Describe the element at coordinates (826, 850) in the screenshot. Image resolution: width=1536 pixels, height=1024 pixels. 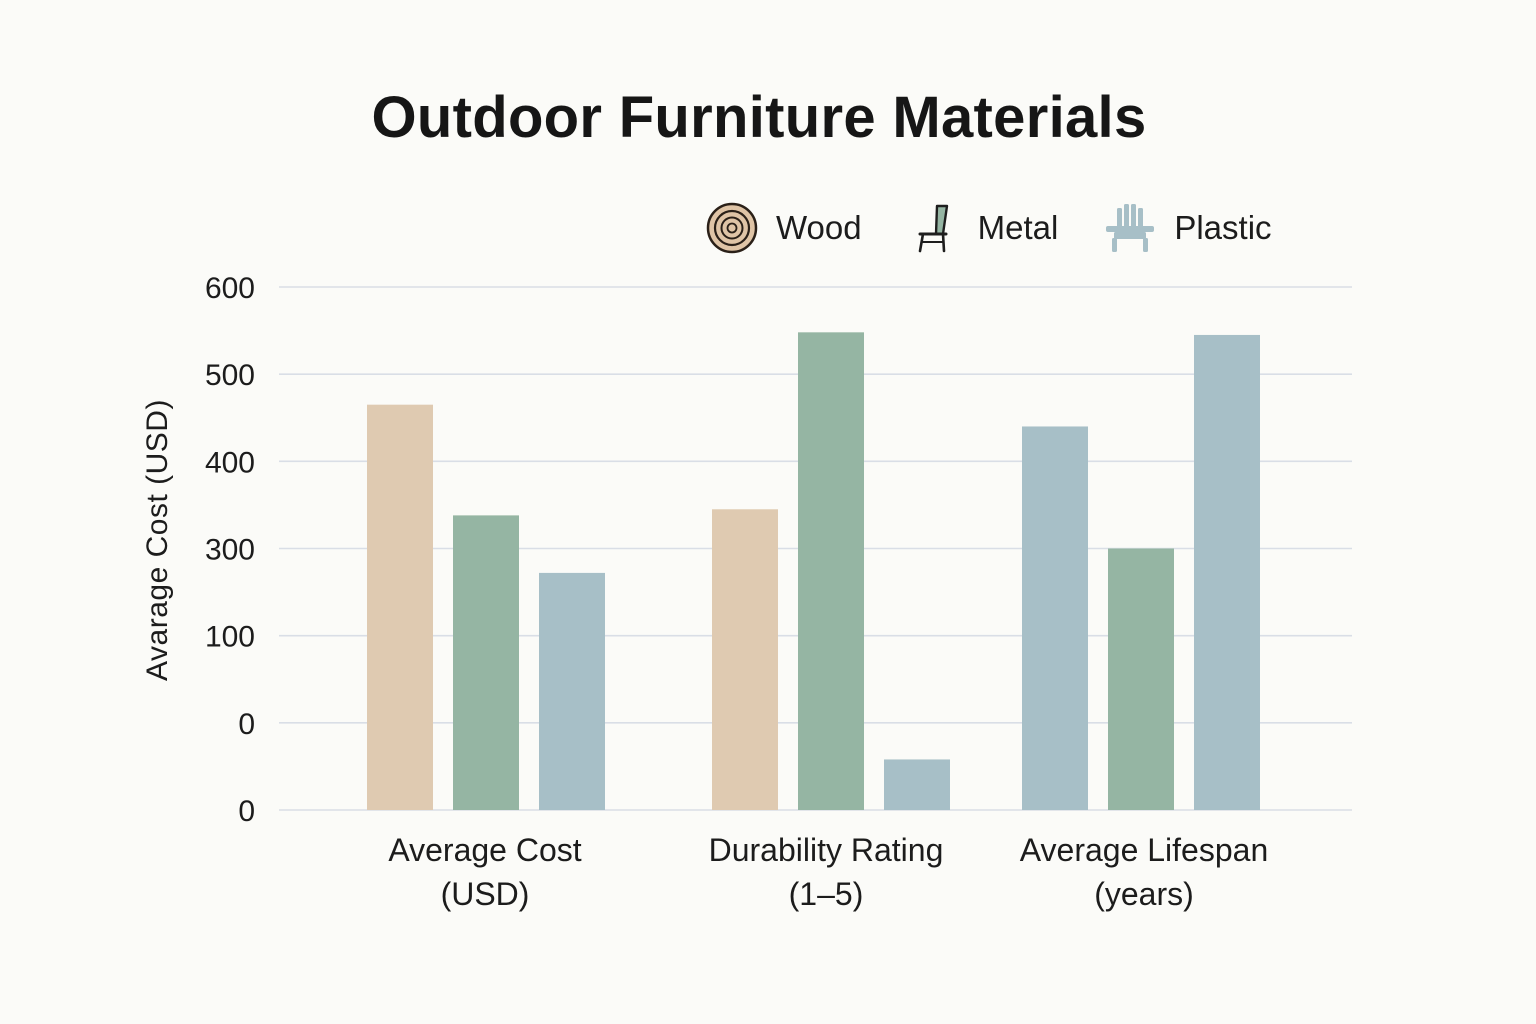
I see `category-label-line1: Durability Rating` at that location.